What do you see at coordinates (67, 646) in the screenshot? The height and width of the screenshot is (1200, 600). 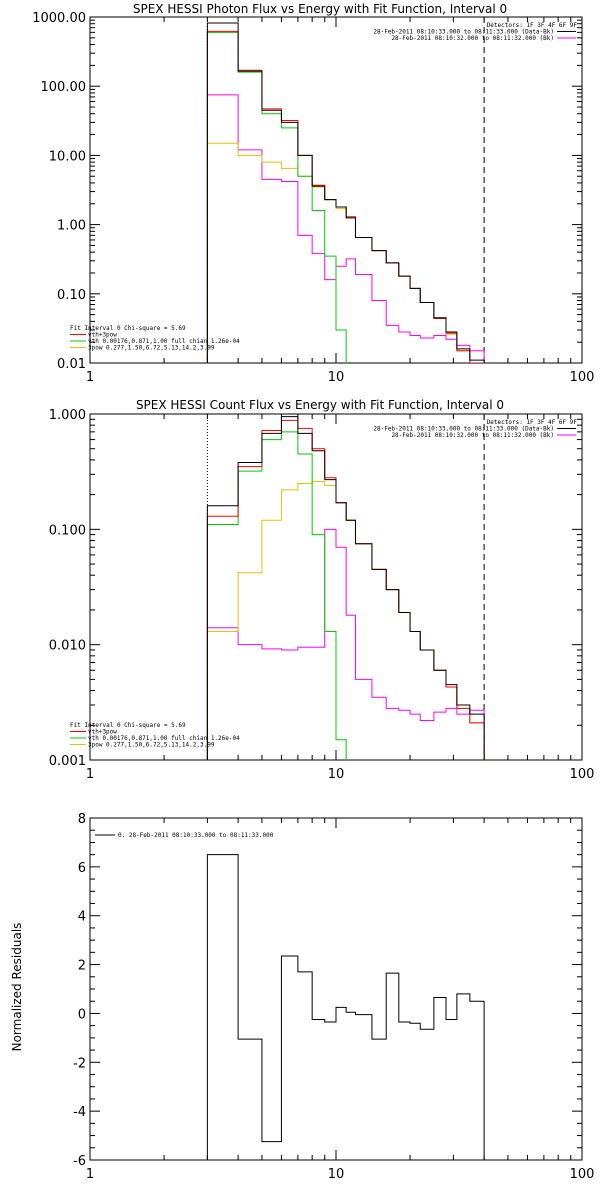 I see `y-tick-label: 0.010` at bounding box center [67, 646].